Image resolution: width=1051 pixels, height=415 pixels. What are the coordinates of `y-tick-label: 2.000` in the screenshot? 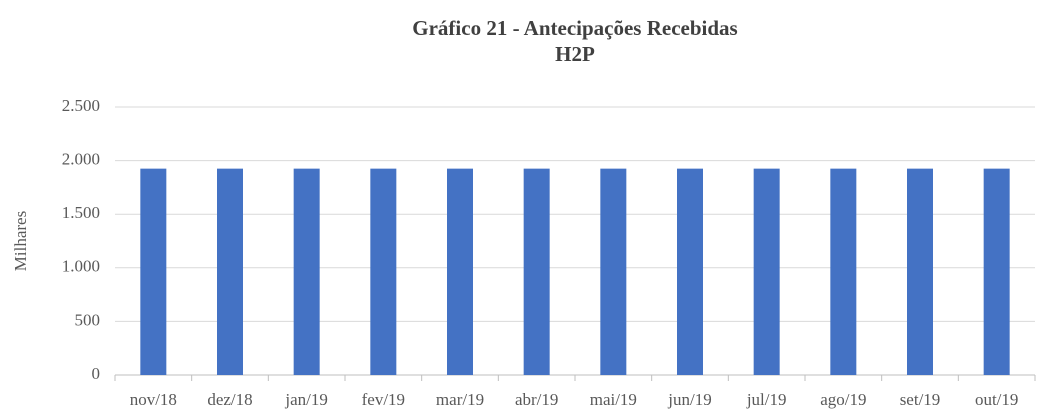 It's located at (81, 159).